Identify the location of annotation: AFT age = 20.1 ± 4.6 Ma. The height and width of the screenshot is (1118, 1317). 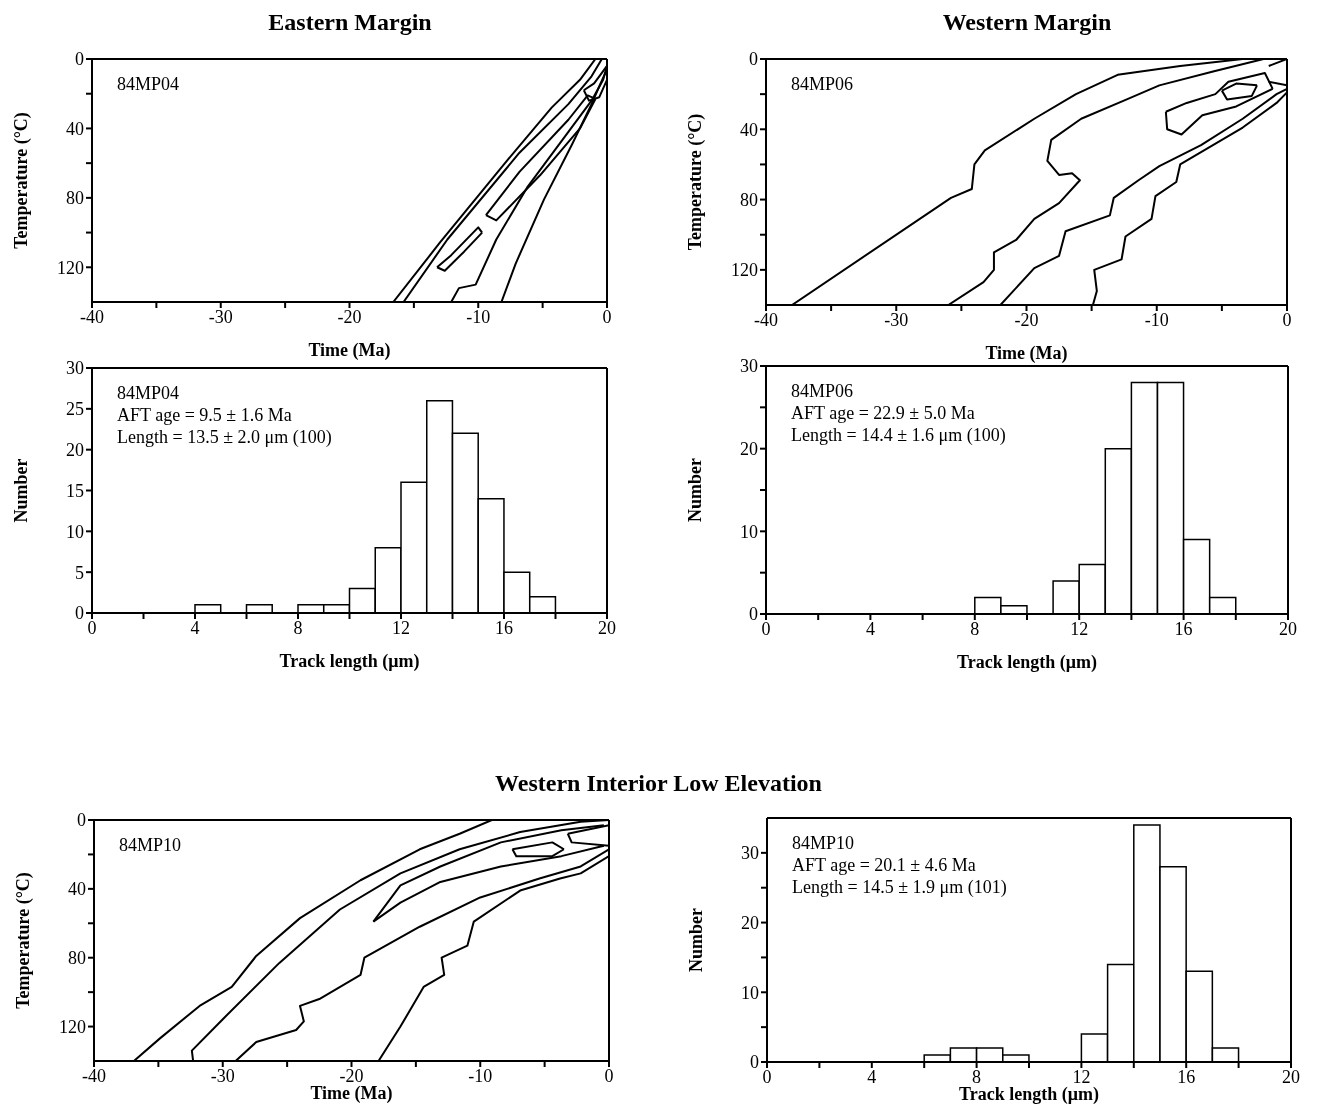
(884, 865).